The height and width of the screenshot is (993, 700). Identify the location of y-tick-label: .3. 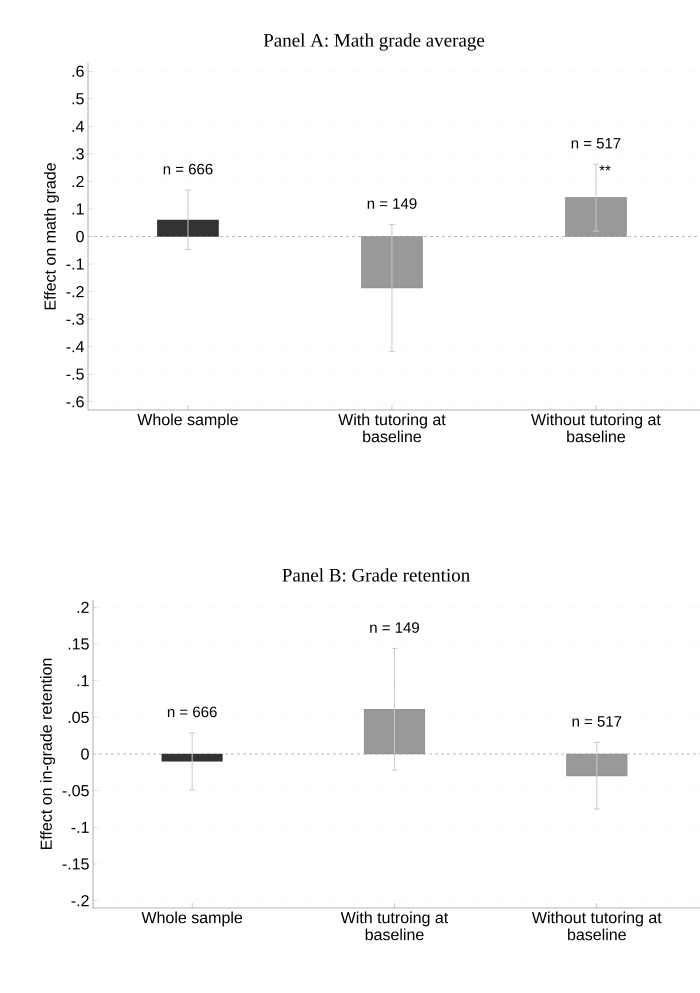
(78, 154).